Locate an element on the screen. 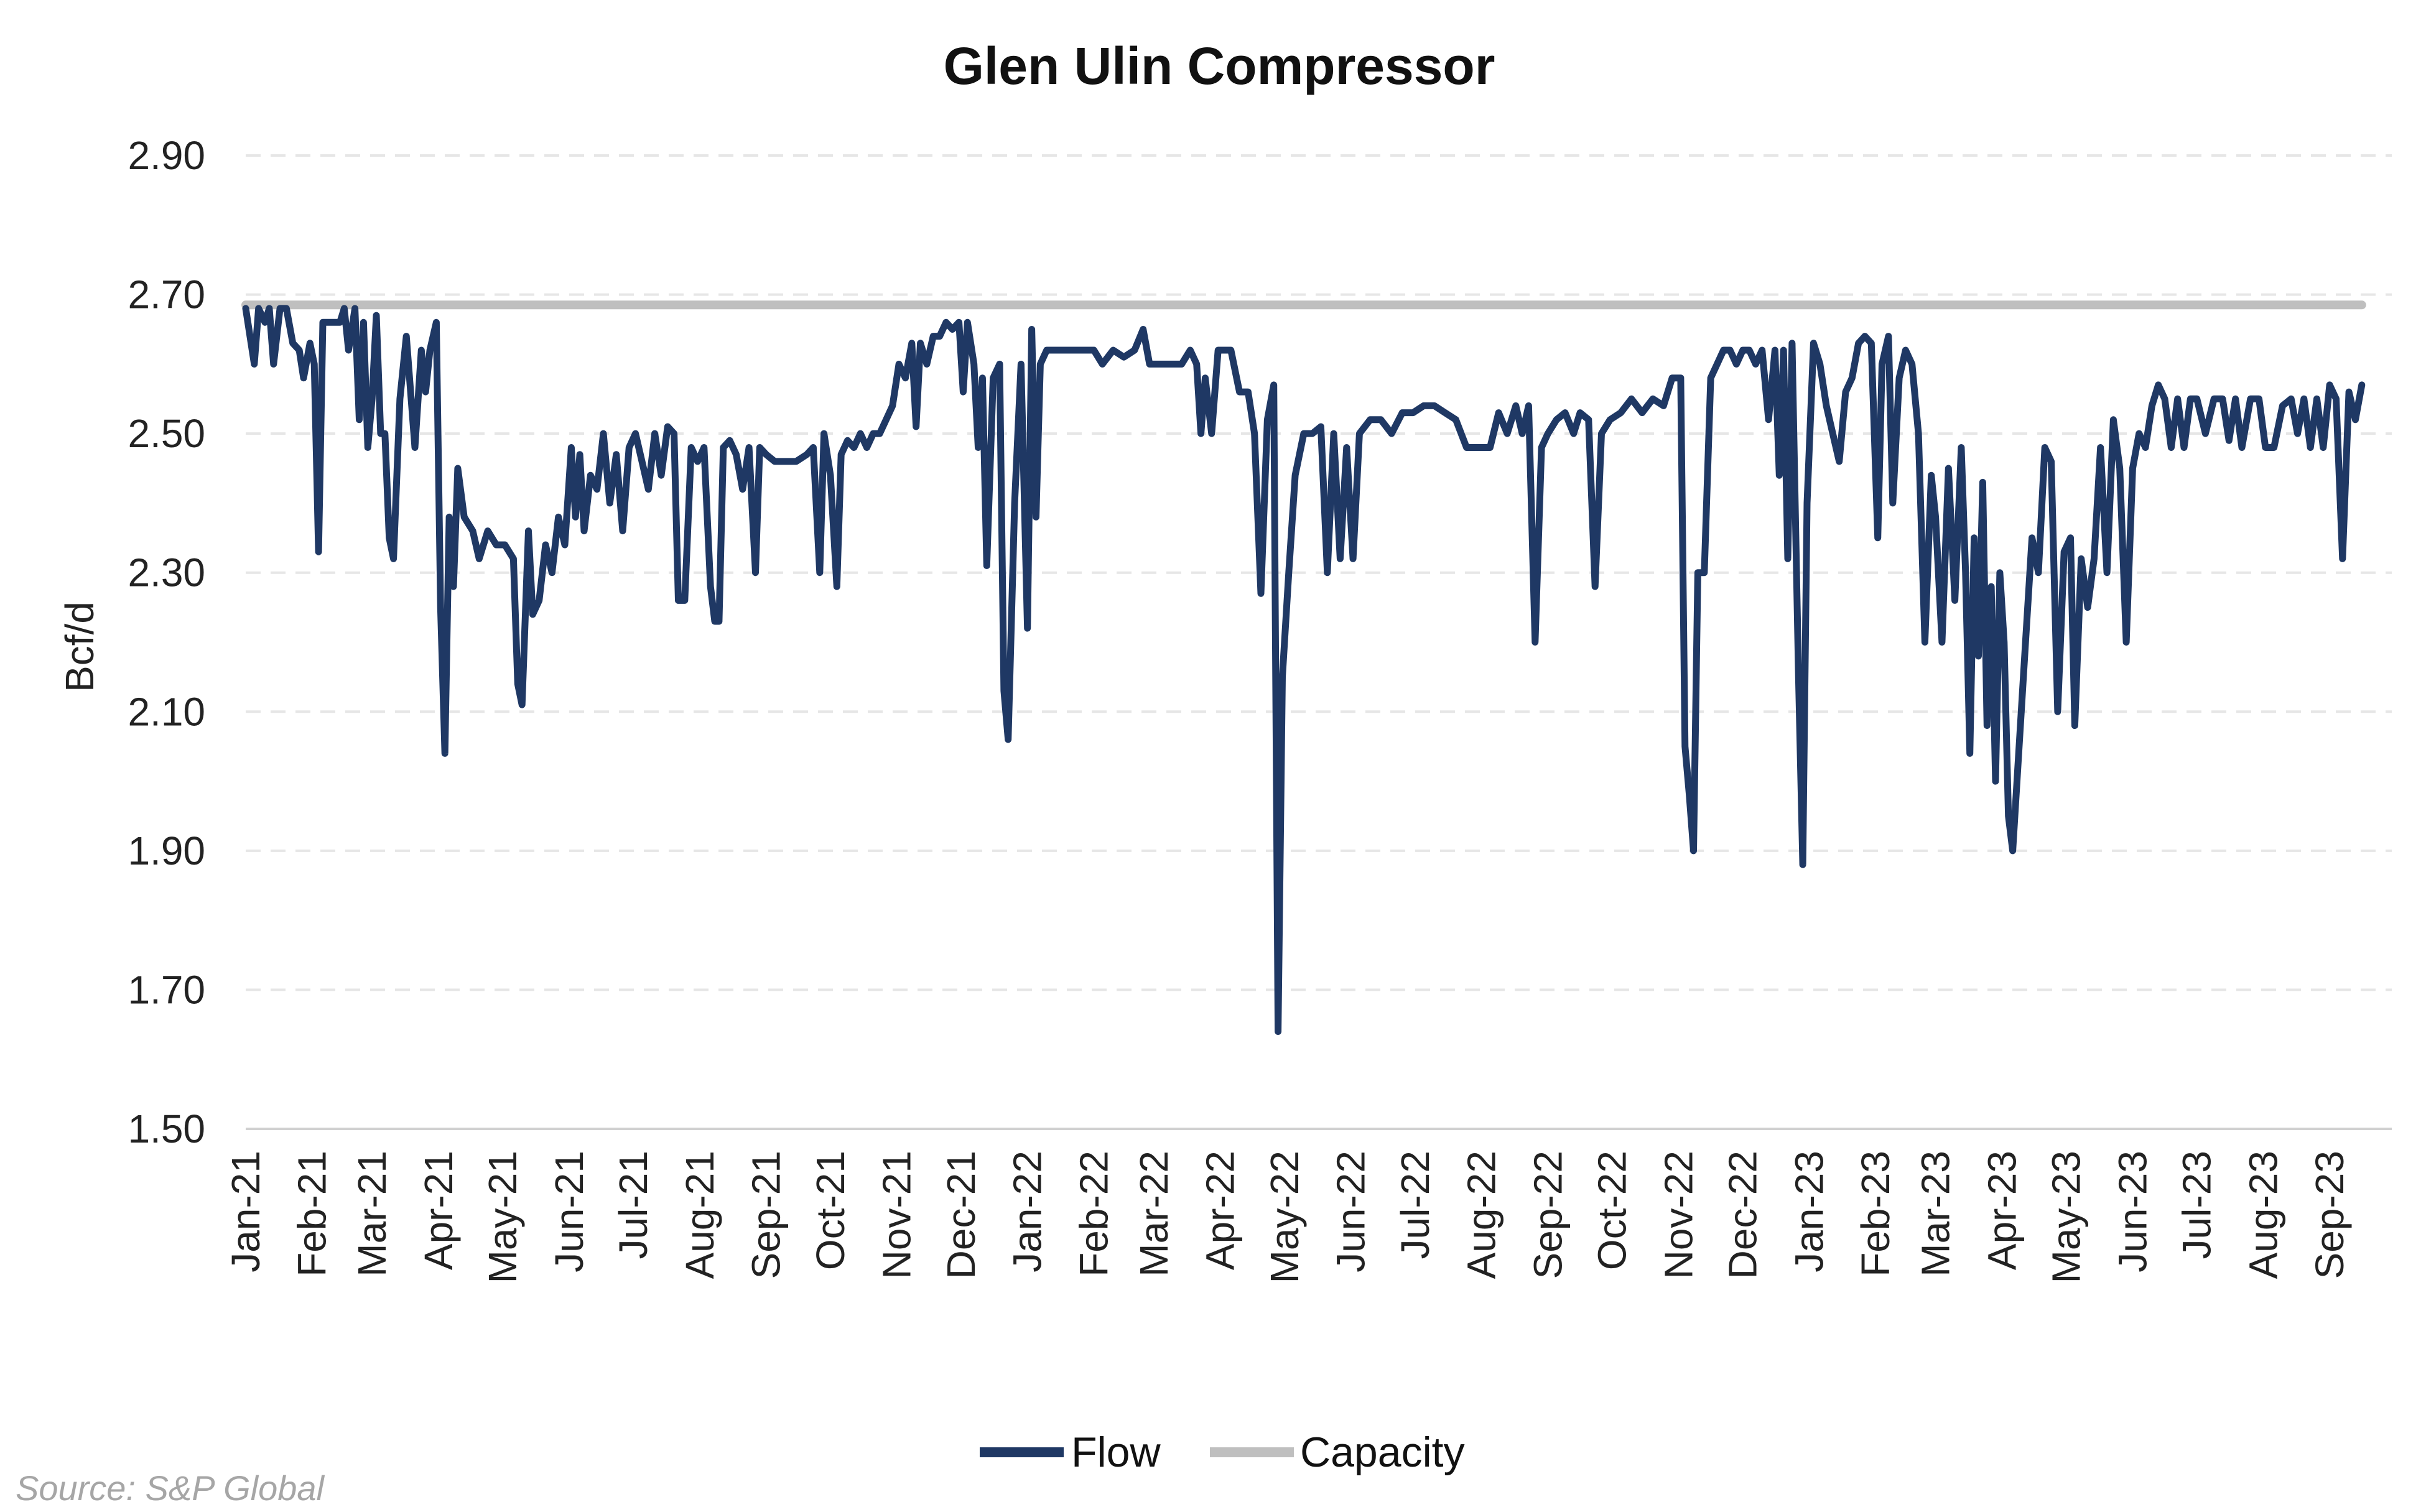 The height and width of the screenshot is (1512, 2426). x-tick-label: Mar-23 is located at coordinates (1935, 1214).